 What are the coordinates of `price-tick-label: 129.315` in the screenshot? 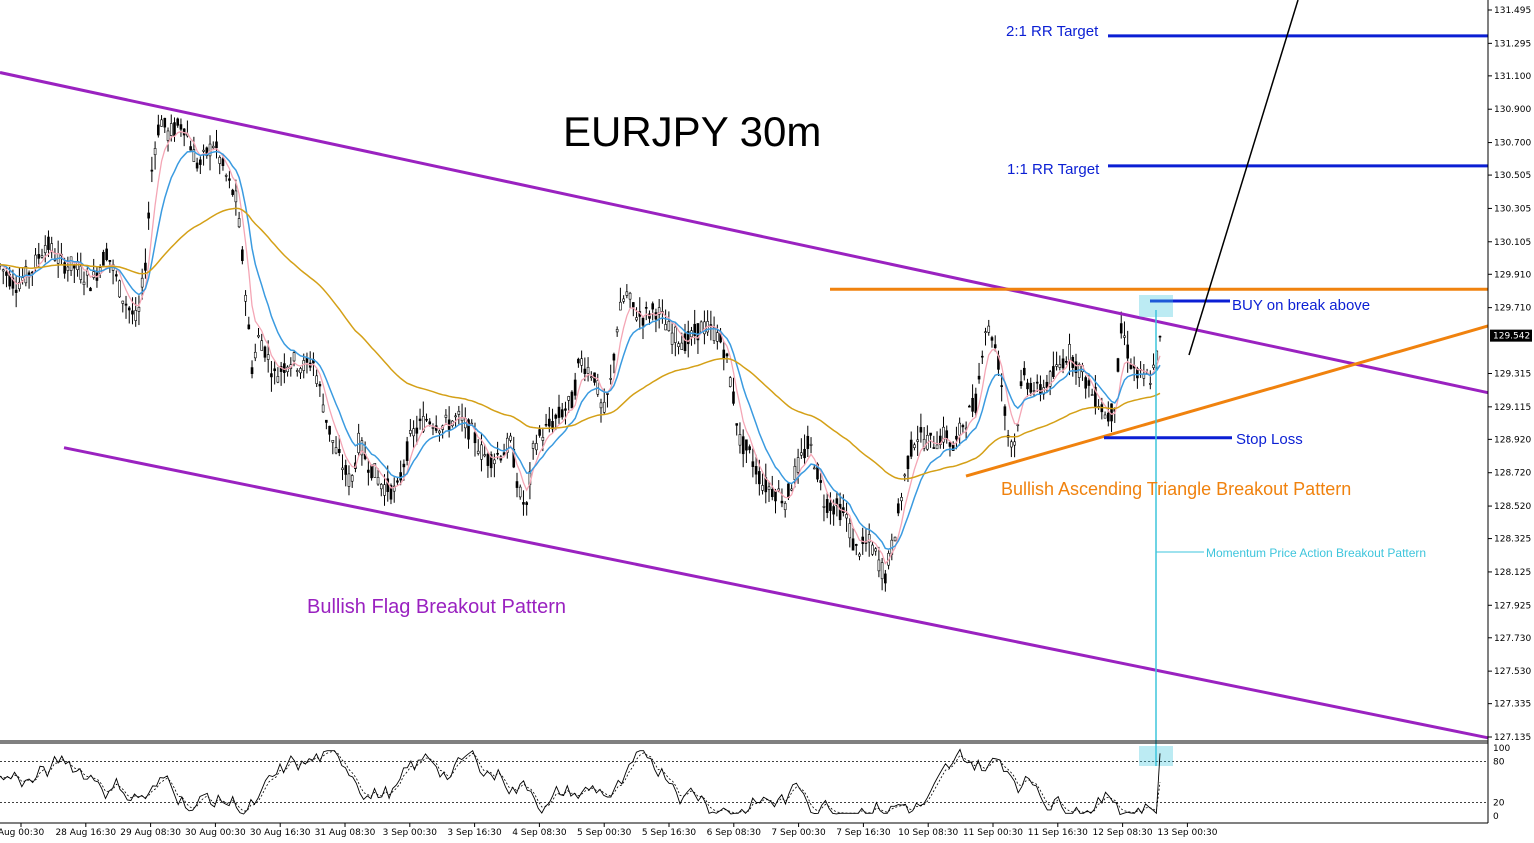 It's located at (1512, 375).